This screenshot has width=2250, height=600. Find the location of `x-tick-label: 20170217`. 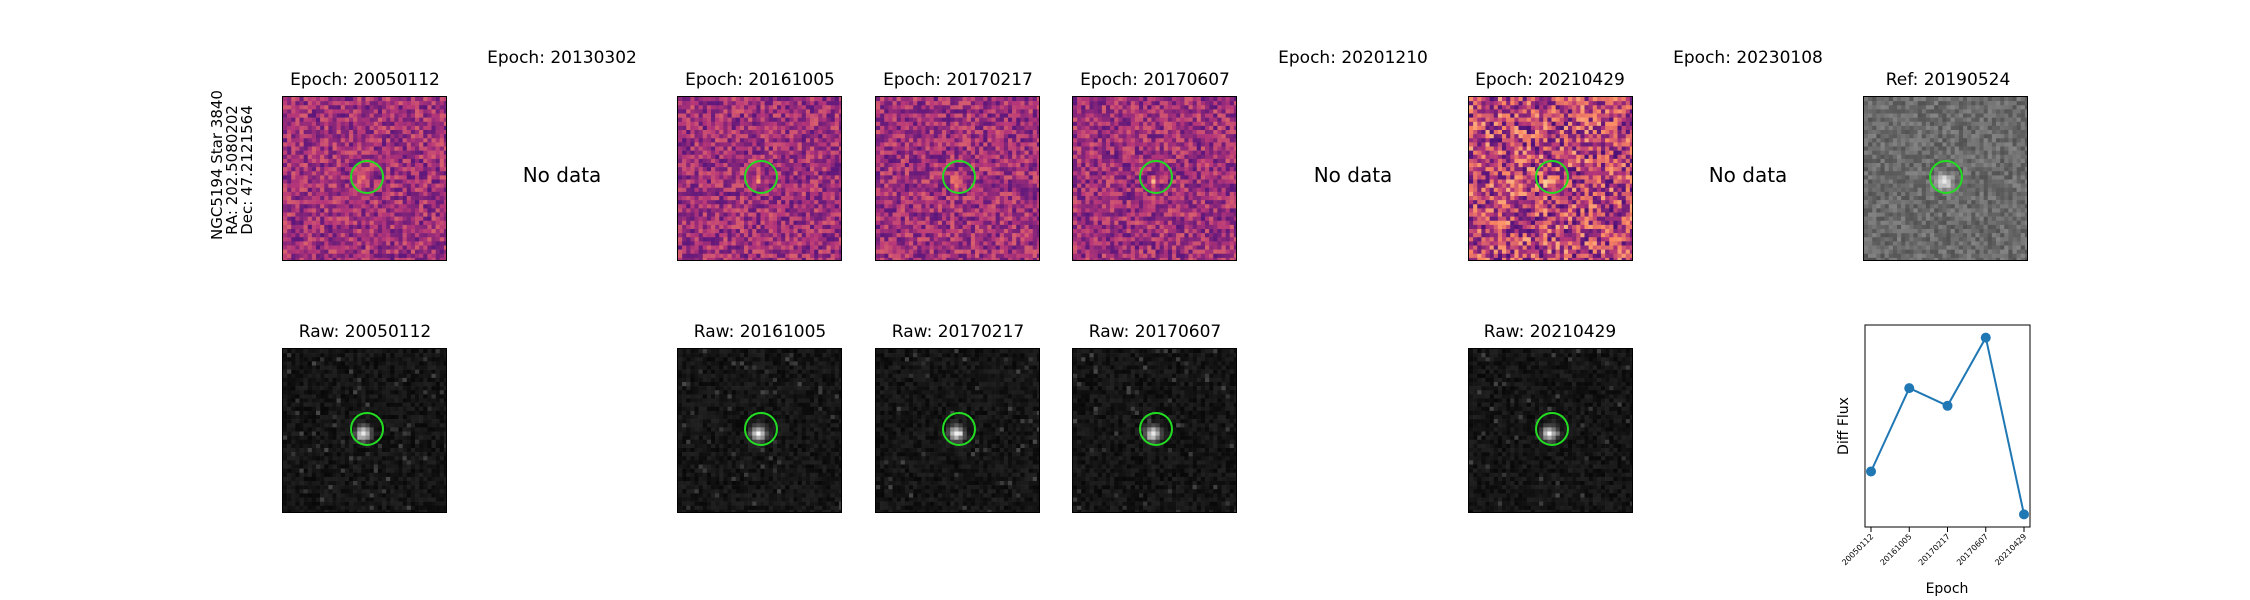

x-tick-label: 20170217 is located at coordinates (1934, 549).